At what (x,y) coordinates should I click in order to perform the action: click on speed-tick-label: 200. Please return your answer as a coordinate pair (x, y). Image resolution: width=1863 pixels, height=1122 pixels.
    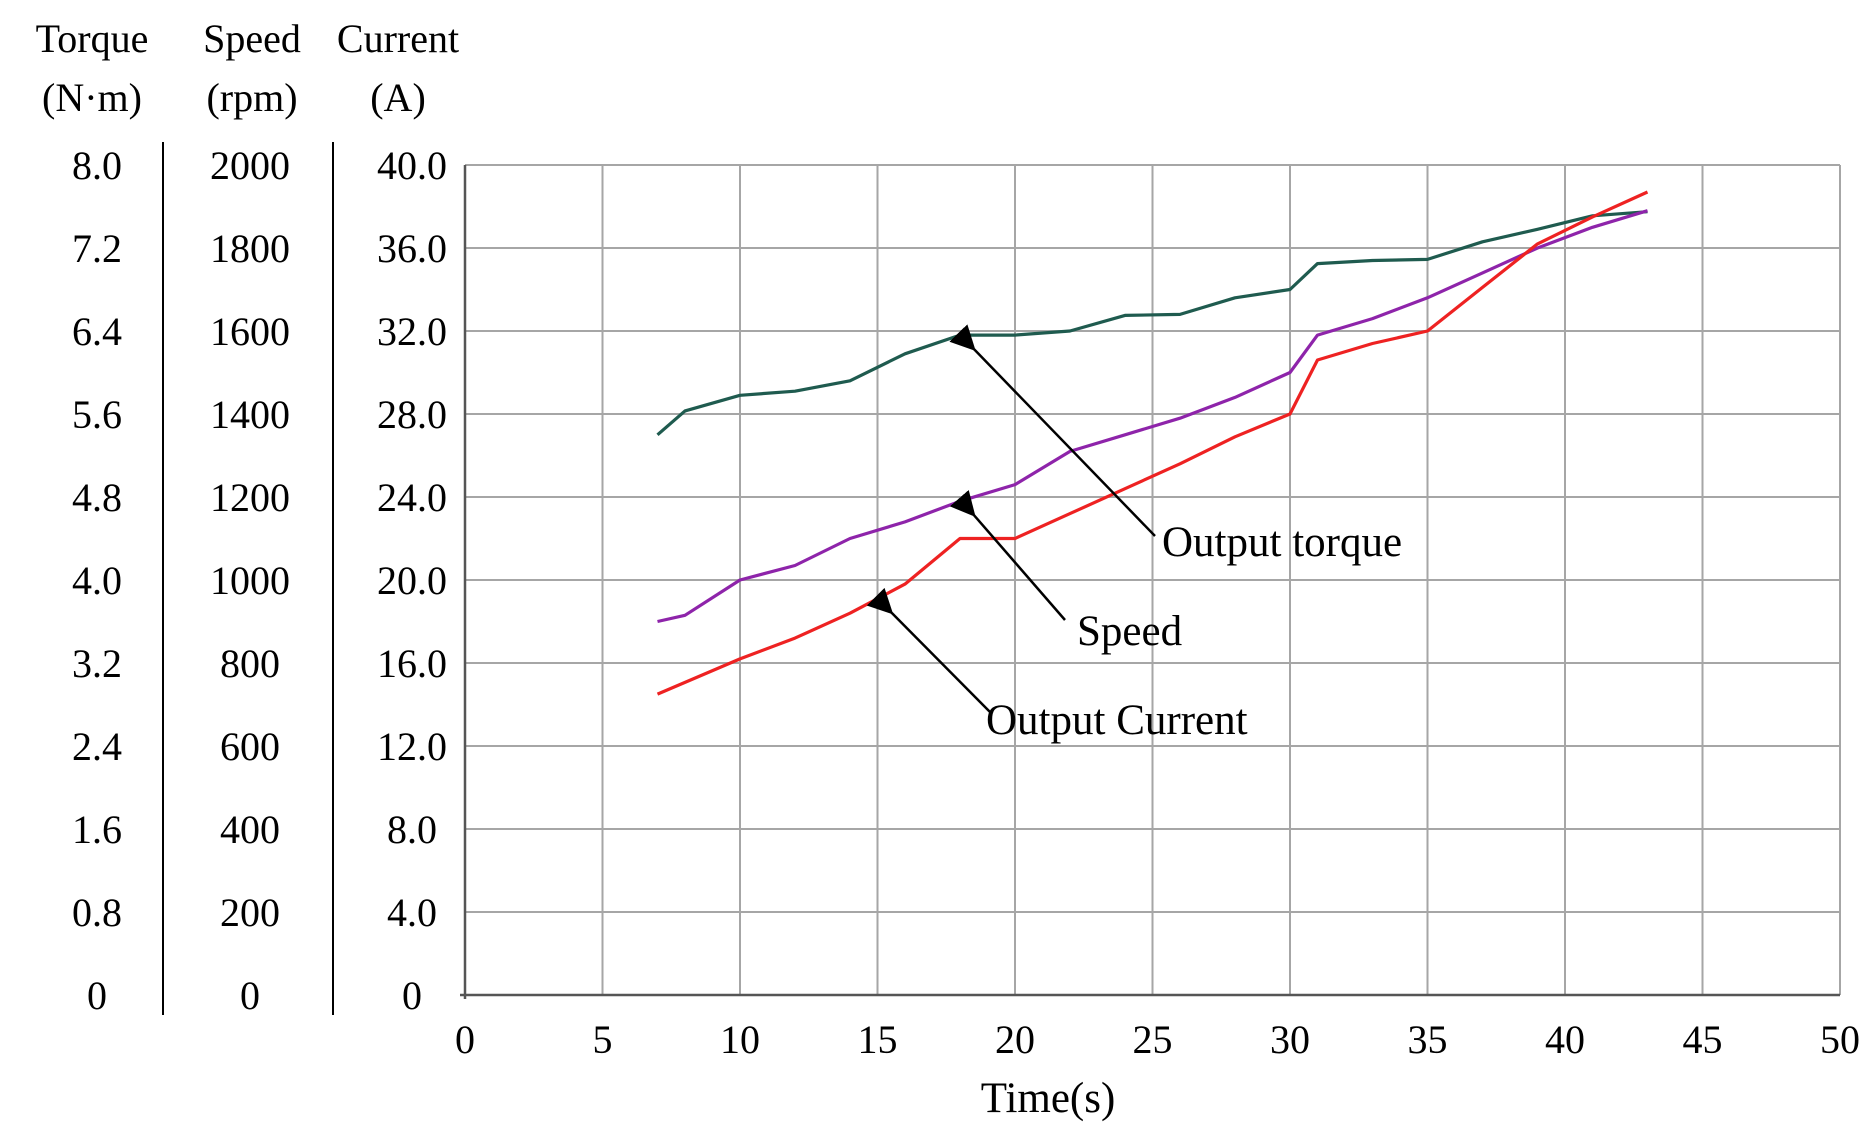
    Looking at the image, I should click on (250, 912).